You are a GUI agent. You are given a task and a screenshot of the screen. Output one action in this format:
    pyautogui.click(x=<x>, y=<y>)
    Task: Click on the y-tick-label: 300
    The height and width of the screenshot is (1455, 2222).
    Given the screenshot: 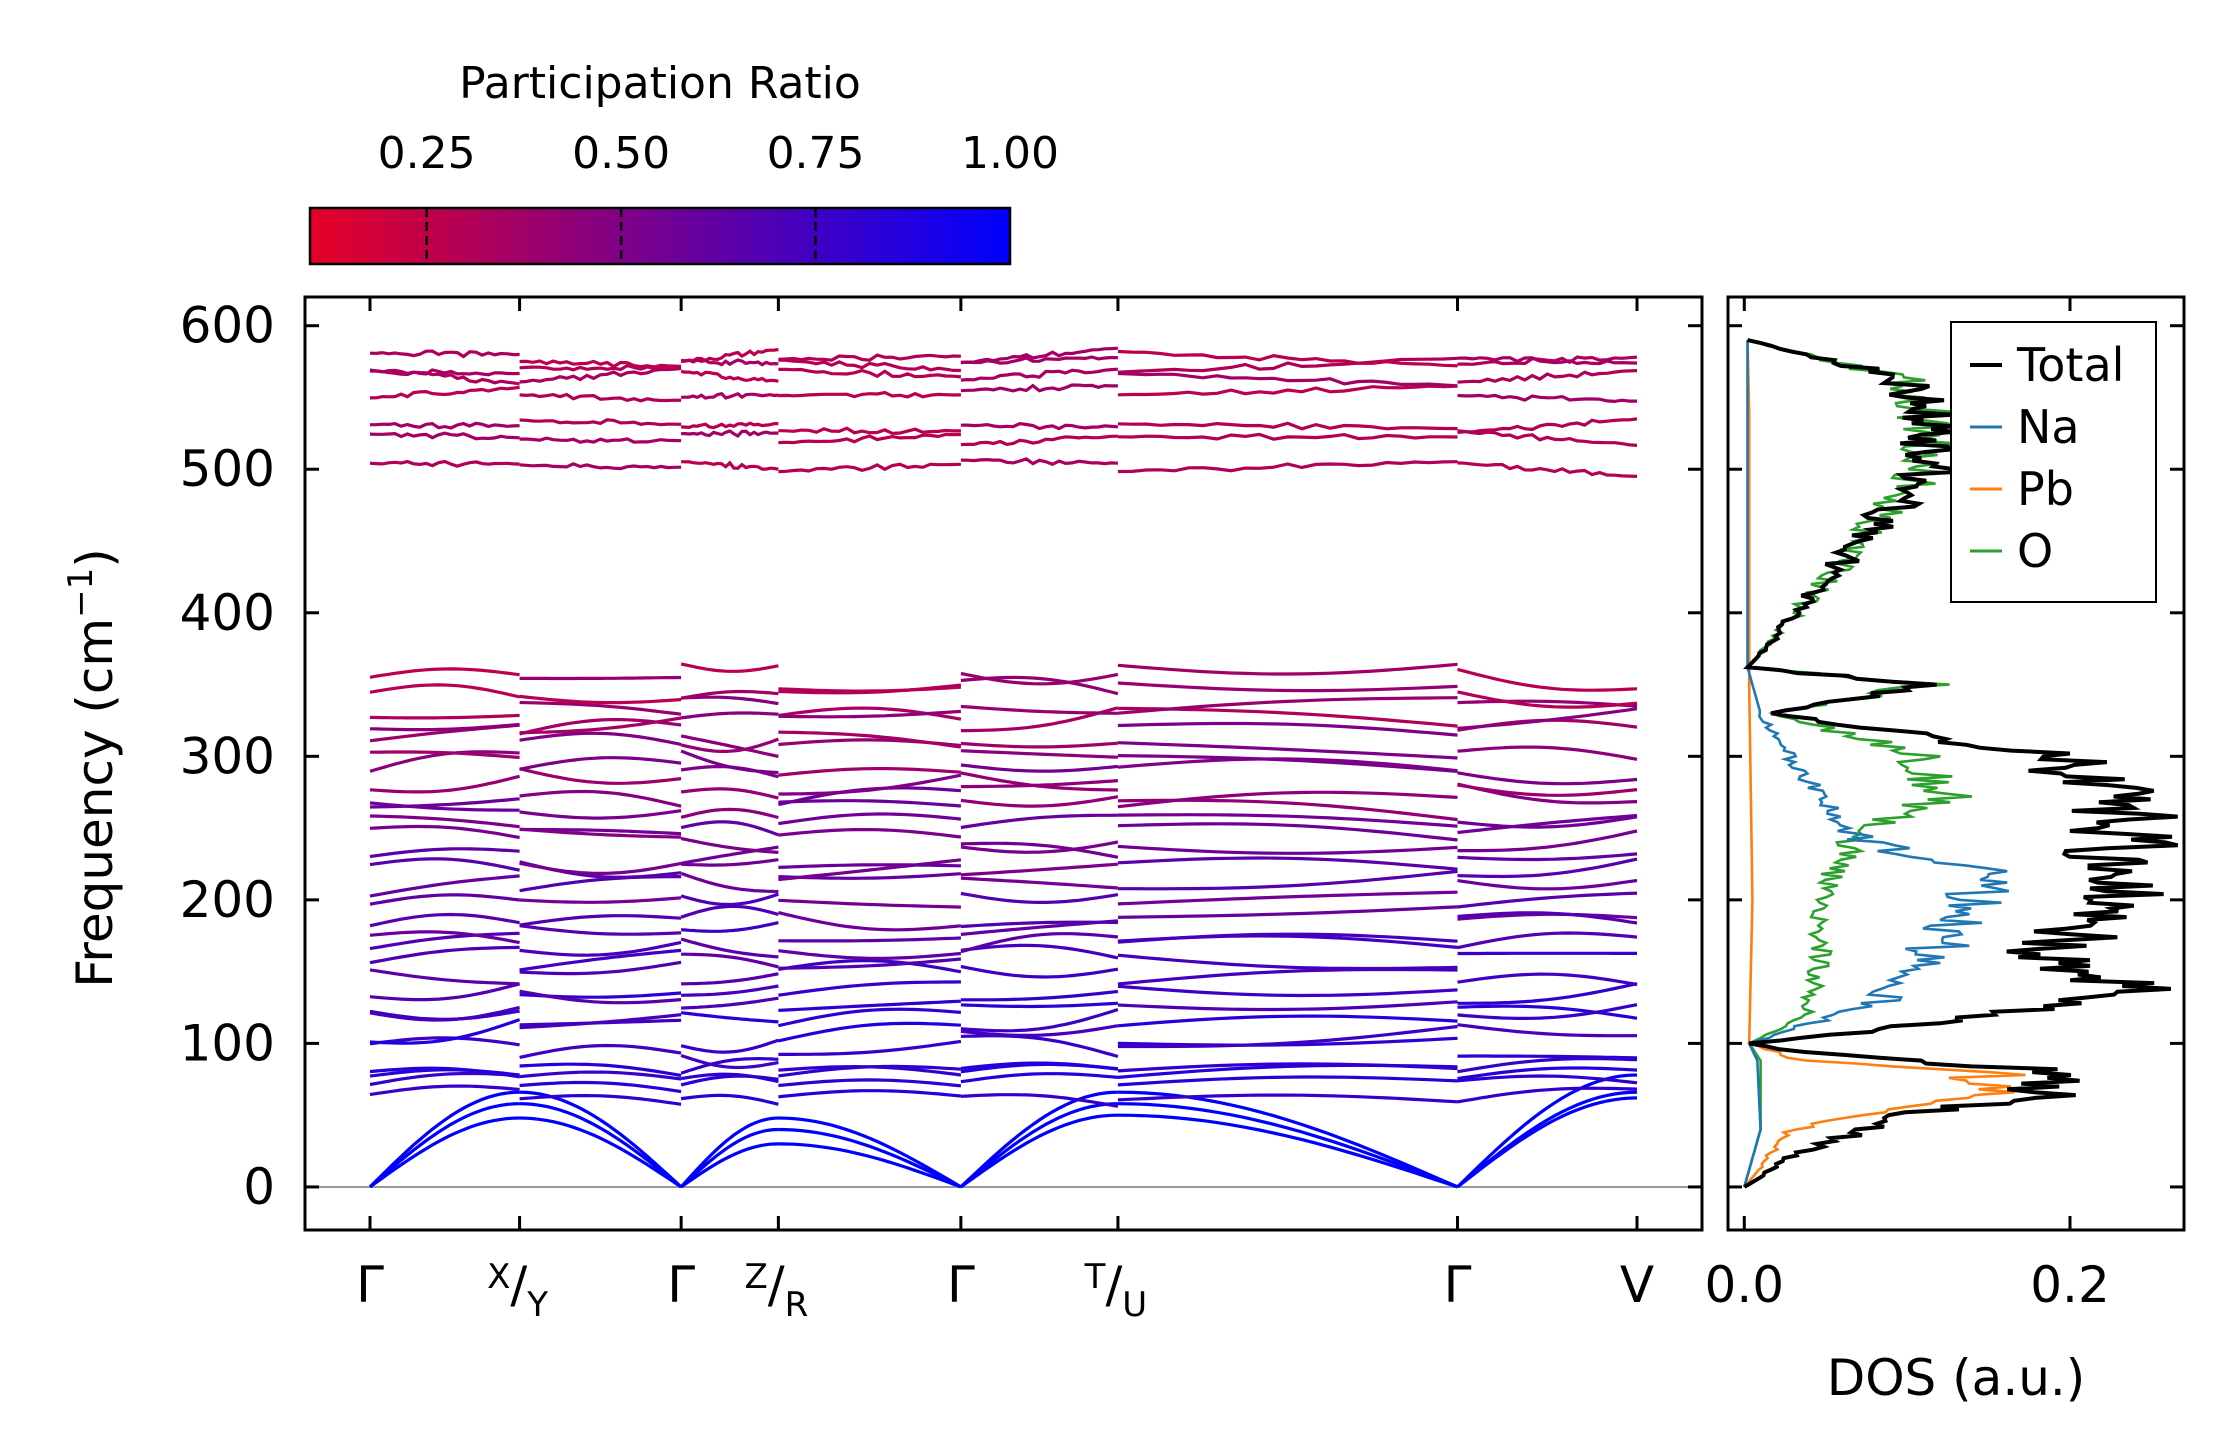 What is the action you would take?
    pyautogui.click(x=227, y=756)
    